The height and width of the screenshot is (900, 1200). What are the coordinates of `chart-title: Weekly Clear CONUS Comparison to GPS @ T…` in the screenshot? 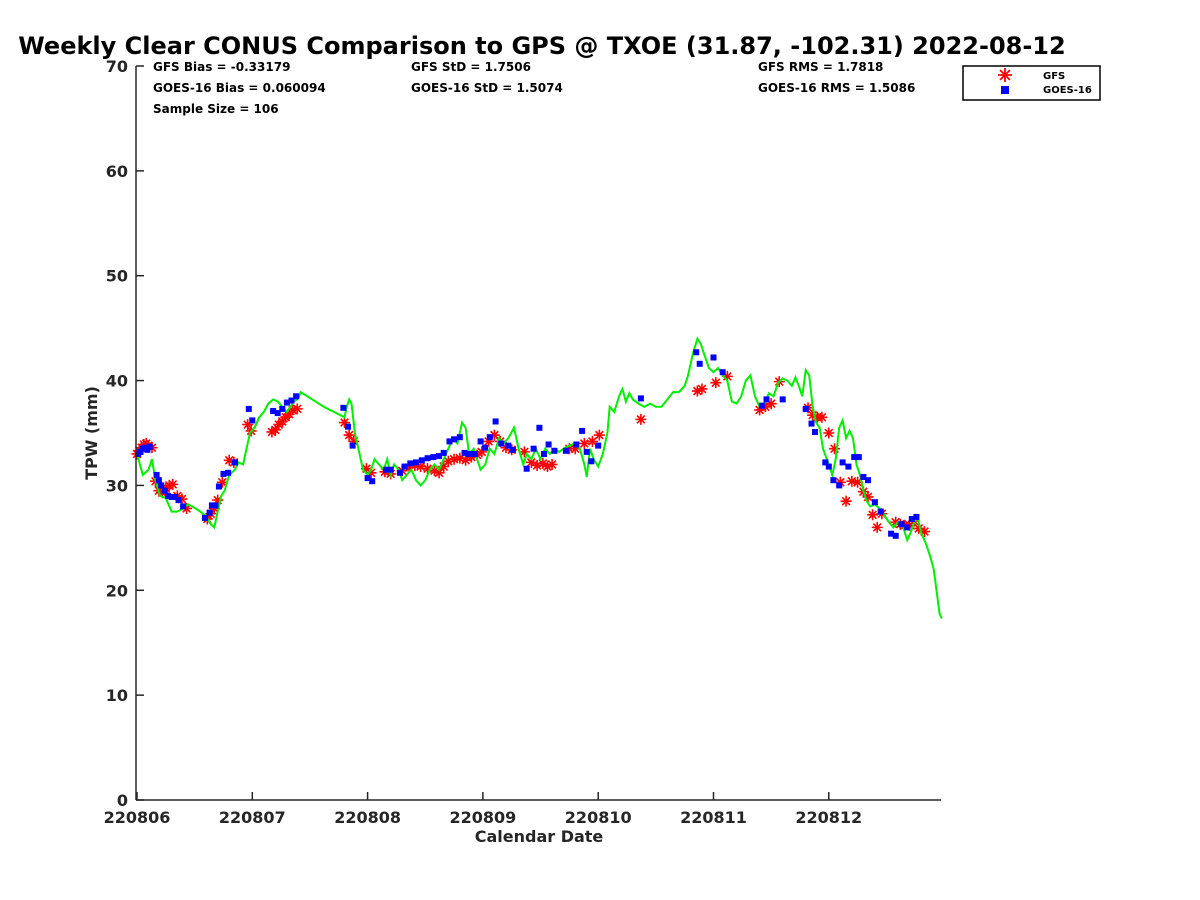 It's located at (541, 46).